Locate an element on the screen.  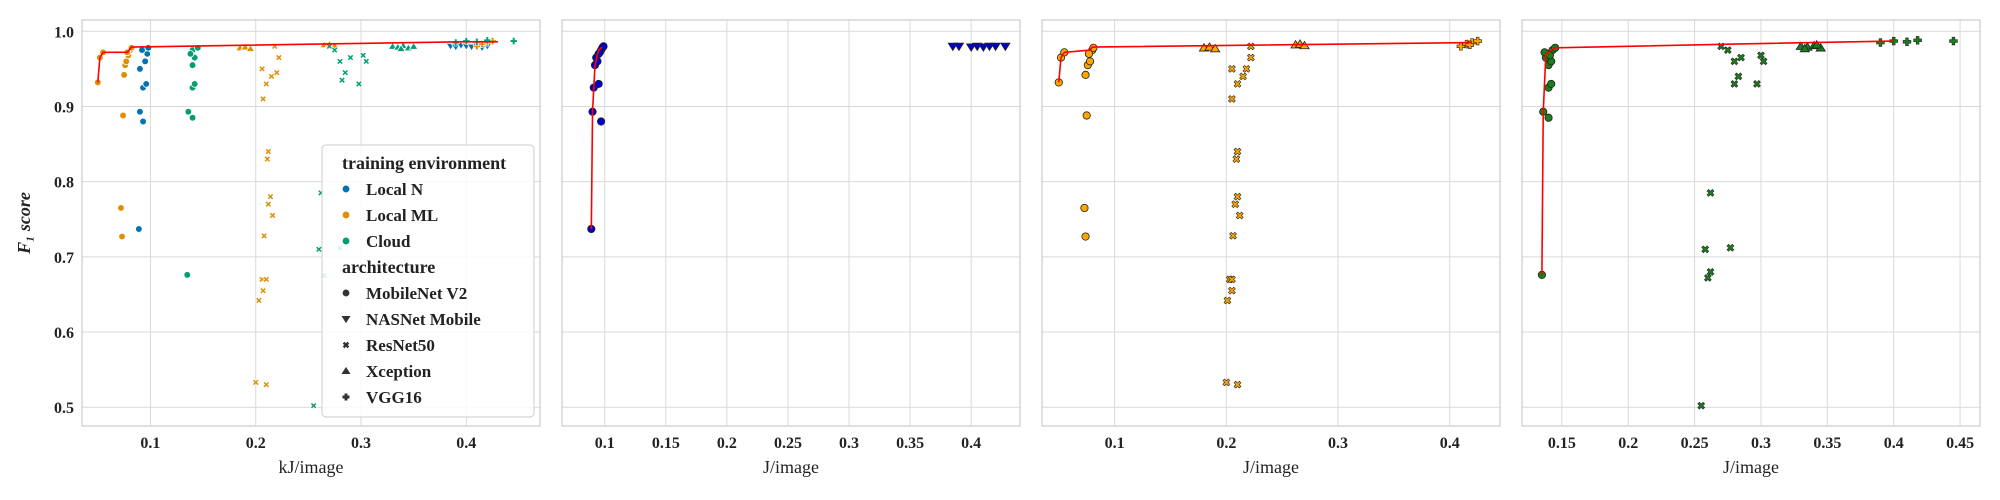
x-axis-label: J/image is located at coordinates (1271, 467).